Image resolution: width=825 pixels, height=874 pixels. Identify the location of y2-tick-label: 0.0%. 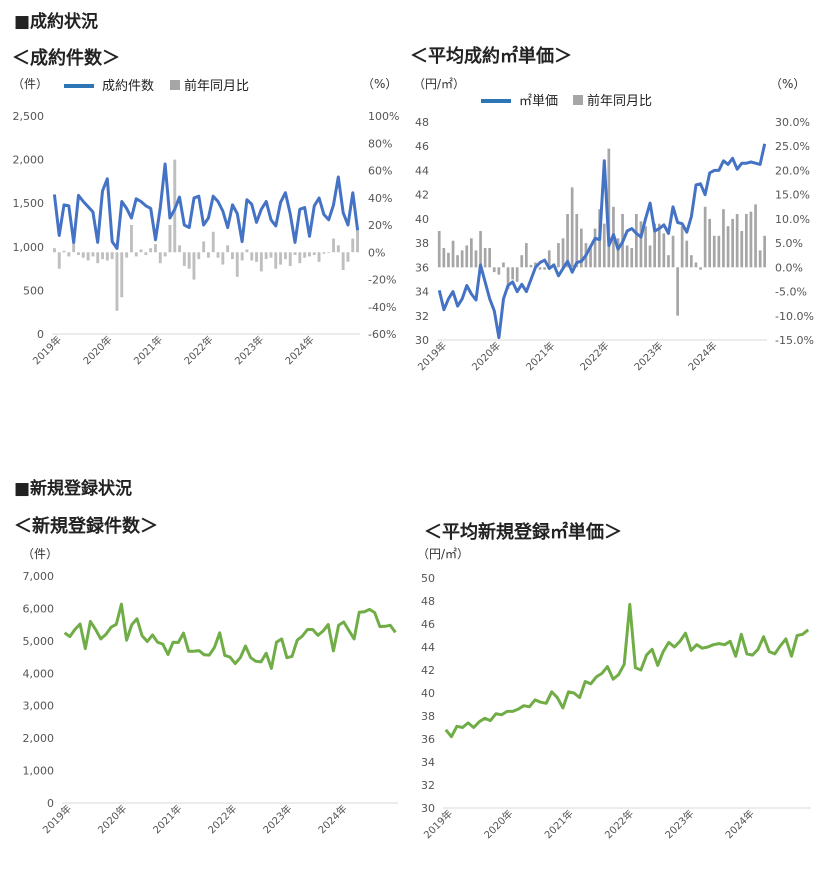
(789, 267).